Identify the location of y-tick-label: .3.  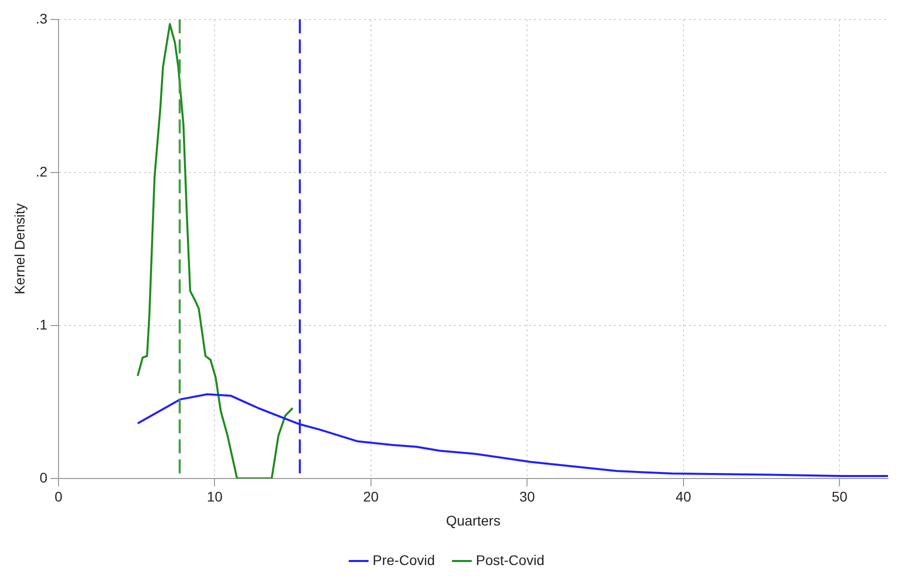
(42, 18).